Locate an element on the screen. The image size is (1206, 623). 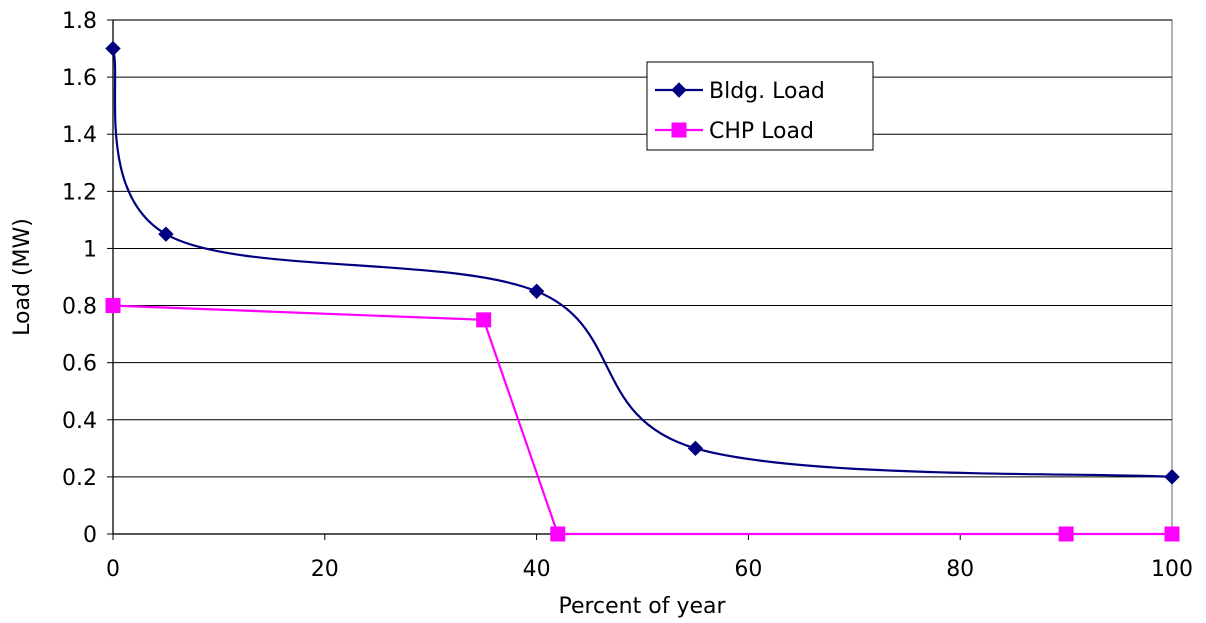
y-tick-label: 1 is located at coordinates (90, 249).